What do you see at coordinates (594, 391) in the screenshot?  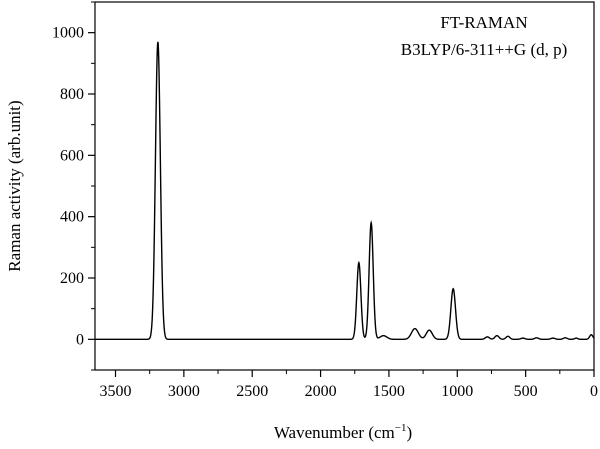 I see `x-tick-label: 0` at bounding box center [594, 391].